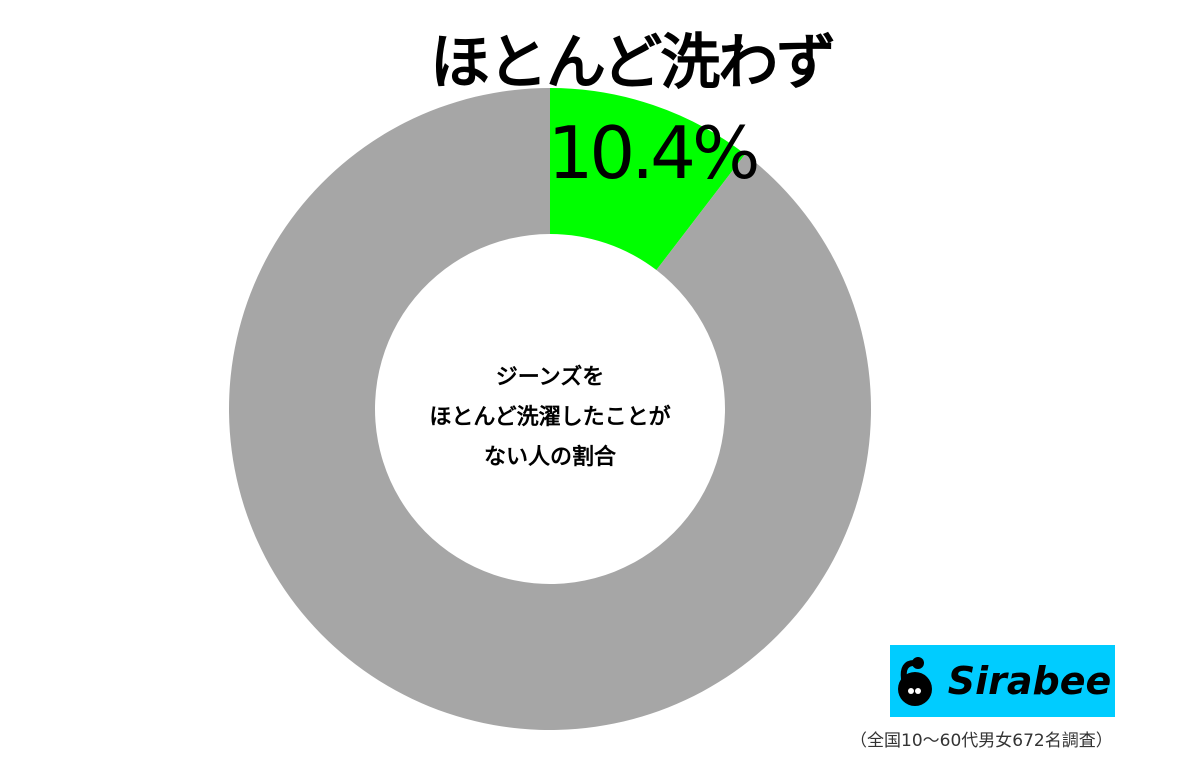  Describe the element at coordinates (914, 681) in the screenshot. I see `sirabee-mascot-icon` at that location.